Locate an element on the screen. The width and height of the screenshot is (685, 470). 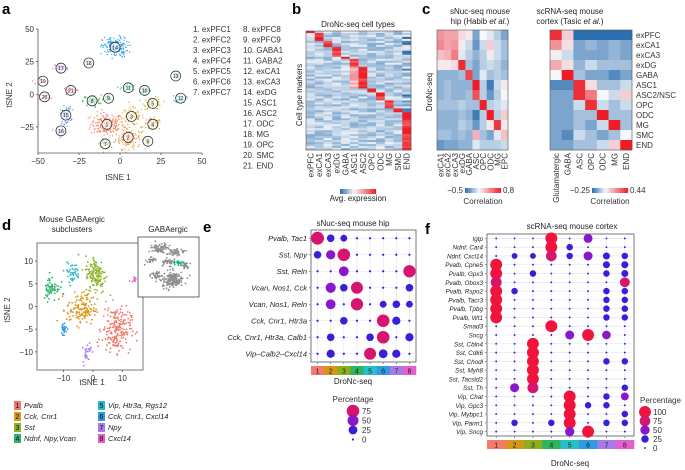
legend-number: 1 is located at coordinates (18, 406).